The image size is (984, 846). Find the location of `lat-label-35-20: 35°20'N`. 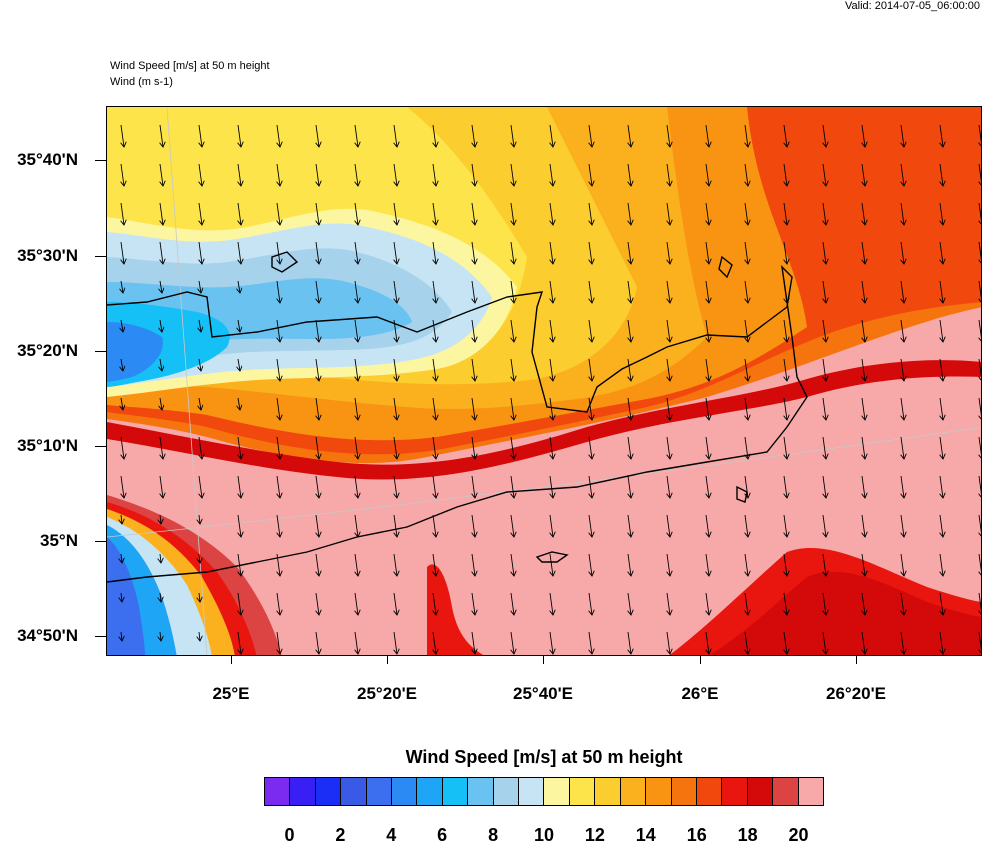

lat-label-35-20: 35°20'N is located at coordinates (47, 350).